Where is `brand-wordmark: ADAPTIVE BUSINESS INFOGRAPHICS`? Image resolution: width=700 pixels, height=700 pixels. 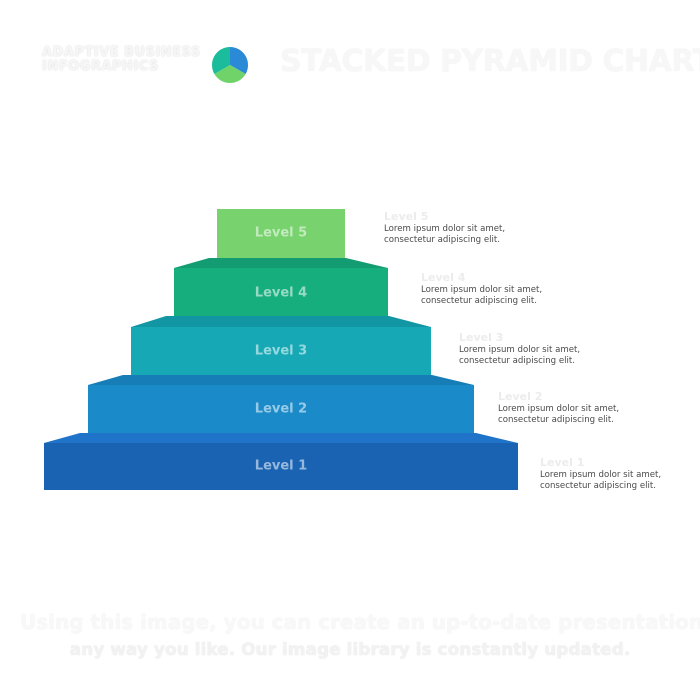 brand-wordmark: ADAPTIVE BUSINESS INFOGRAPHICS is located at coordinates (122, 60).